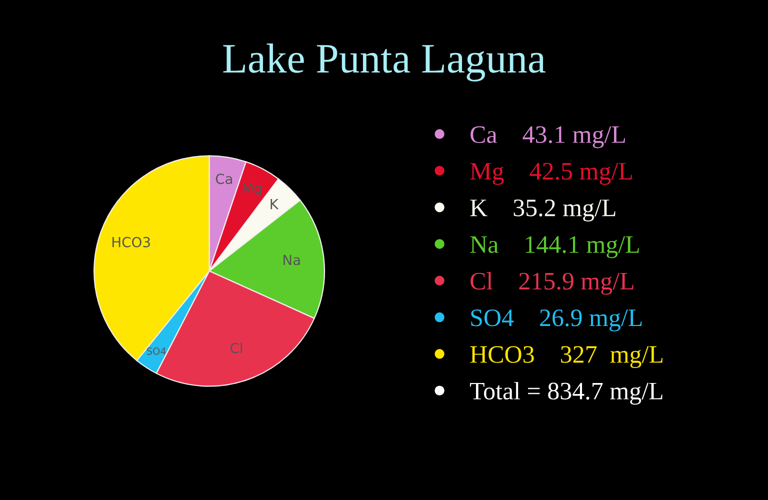 This screenshot has width=768, height=500. Describe the element at coordinates (292, 260) in the screenshot. I see `slice-label: Na` at that location.